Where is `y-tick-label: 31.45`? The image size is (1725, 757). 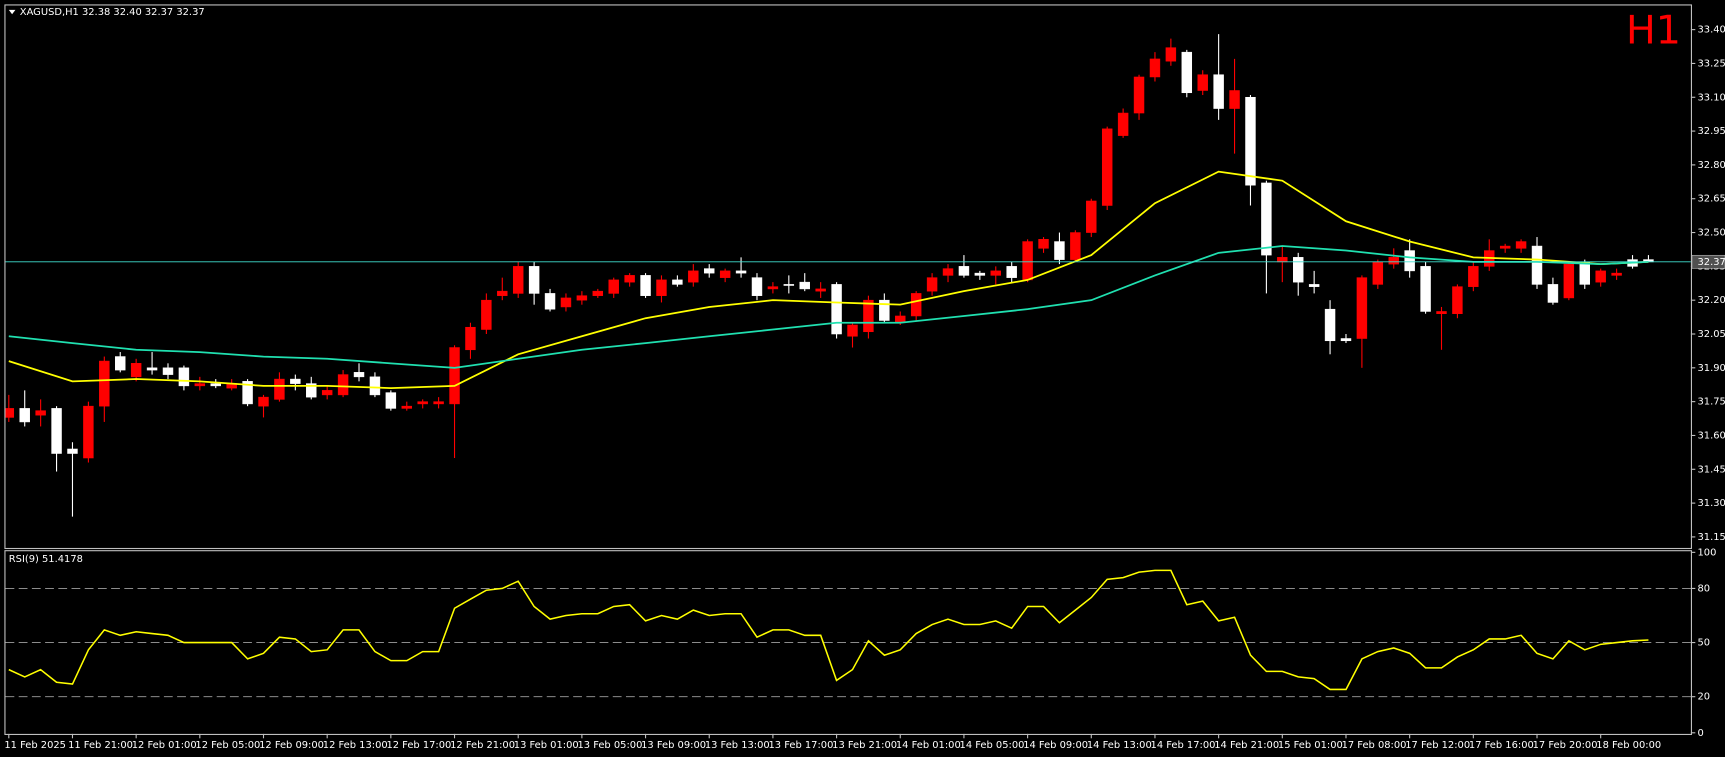 y-tick-label: 31.45 is located at coordinates (1711, 469).